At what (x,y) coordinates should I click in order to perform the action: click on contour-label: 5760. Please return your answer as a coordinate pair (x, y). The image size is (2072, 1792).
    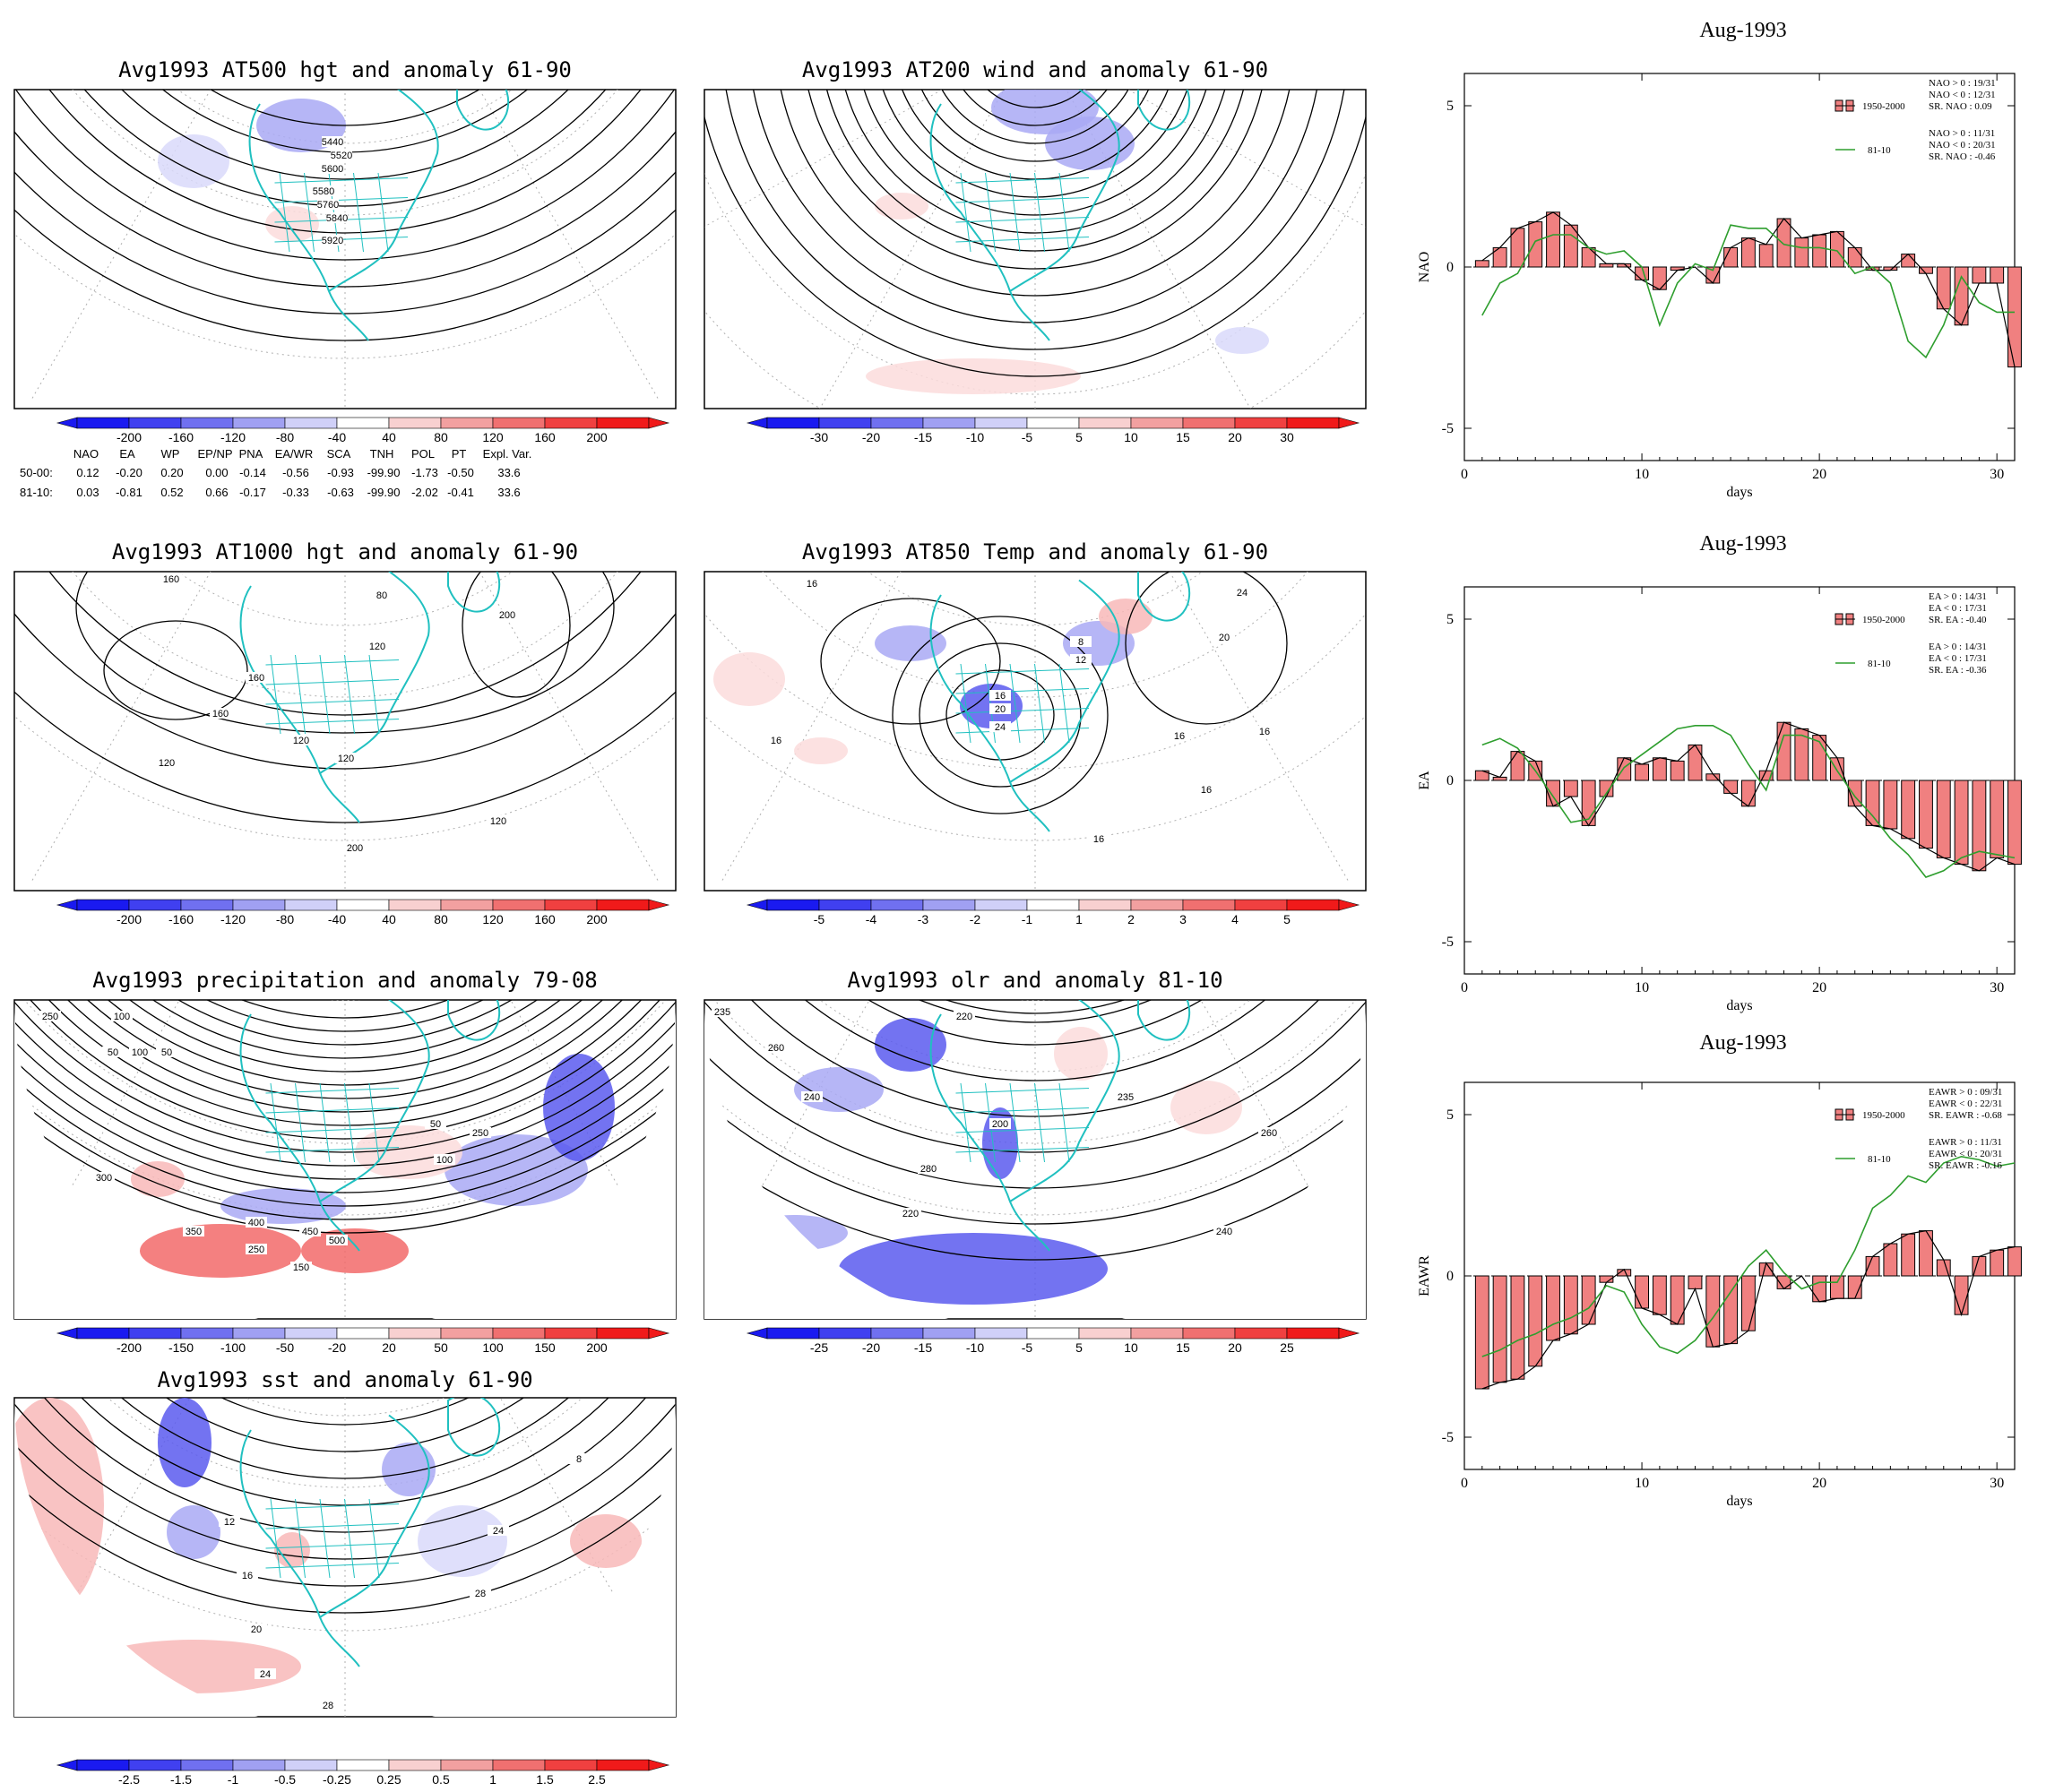
    Looking at the image, I should click on (328, 206).